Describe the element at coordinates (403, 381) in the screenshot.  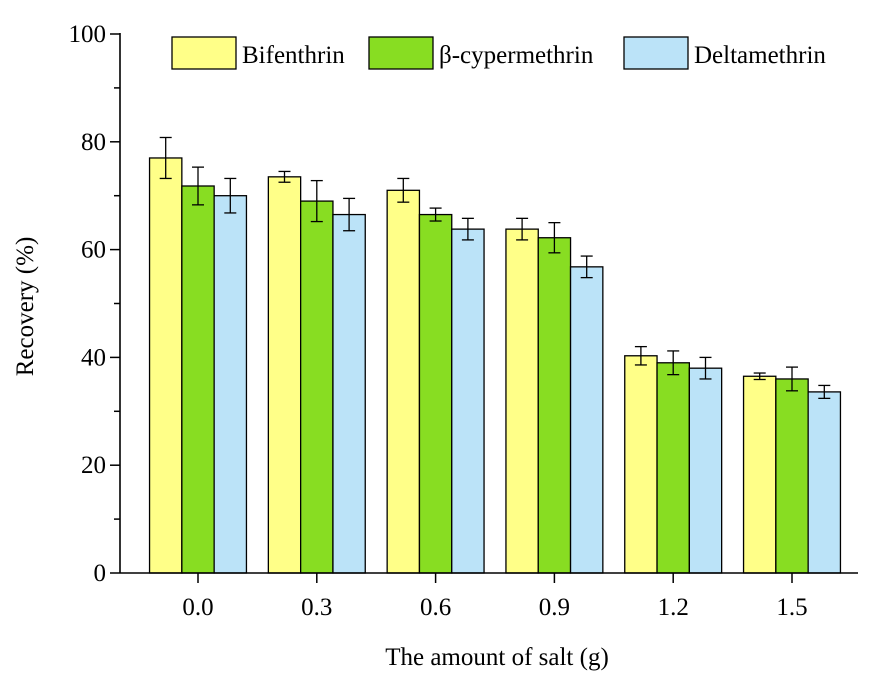
I see `bar-bifenthrin-0.6` at that location.